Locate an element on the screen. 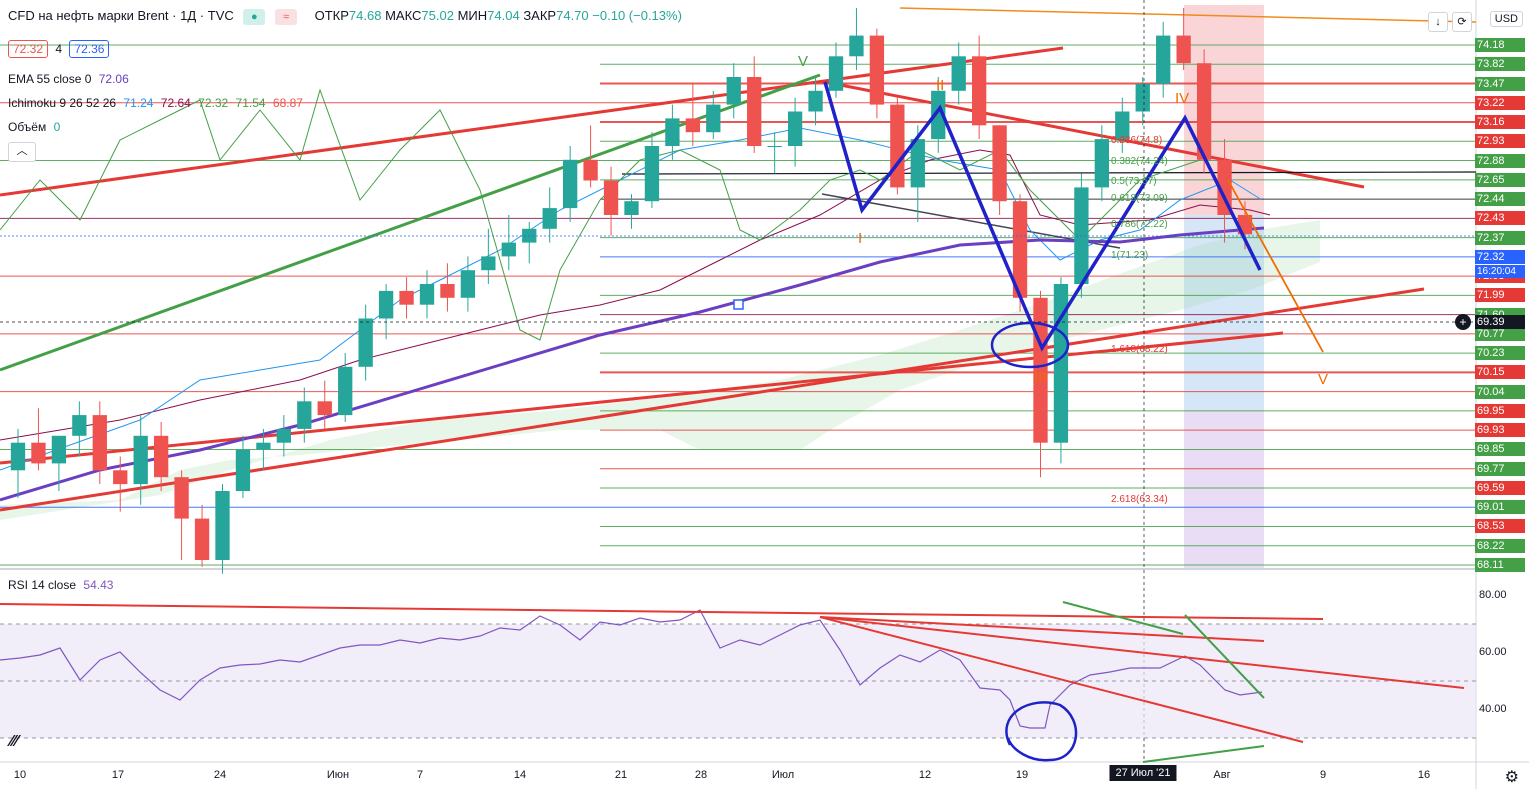 This screenshot has width=1529, height=789. crosshair-date-label: 27 Июл '21 is located at coordinates (1143, 773).